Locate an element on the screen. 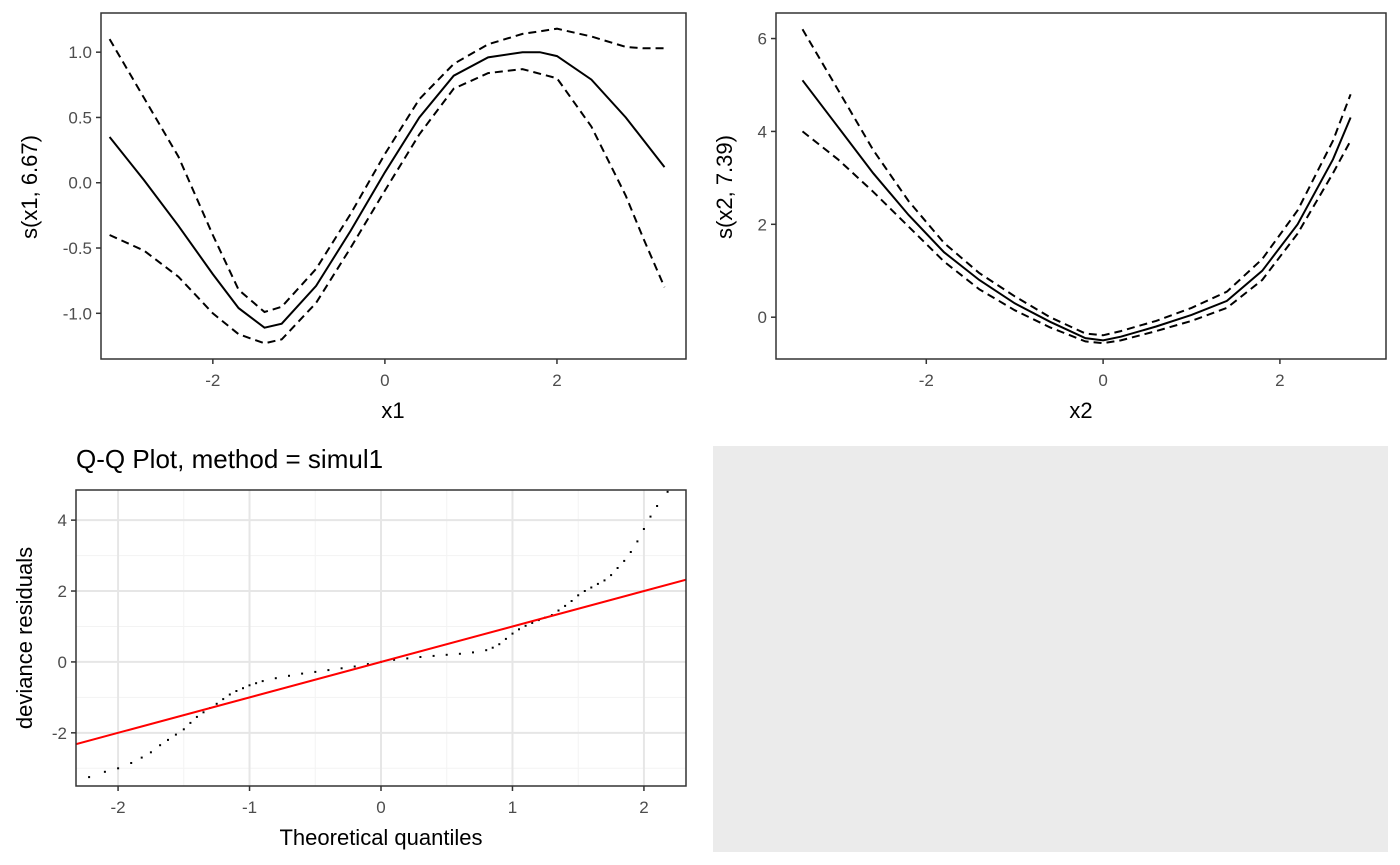  y-tick-label: -2 is located at coordinates (59, 733).